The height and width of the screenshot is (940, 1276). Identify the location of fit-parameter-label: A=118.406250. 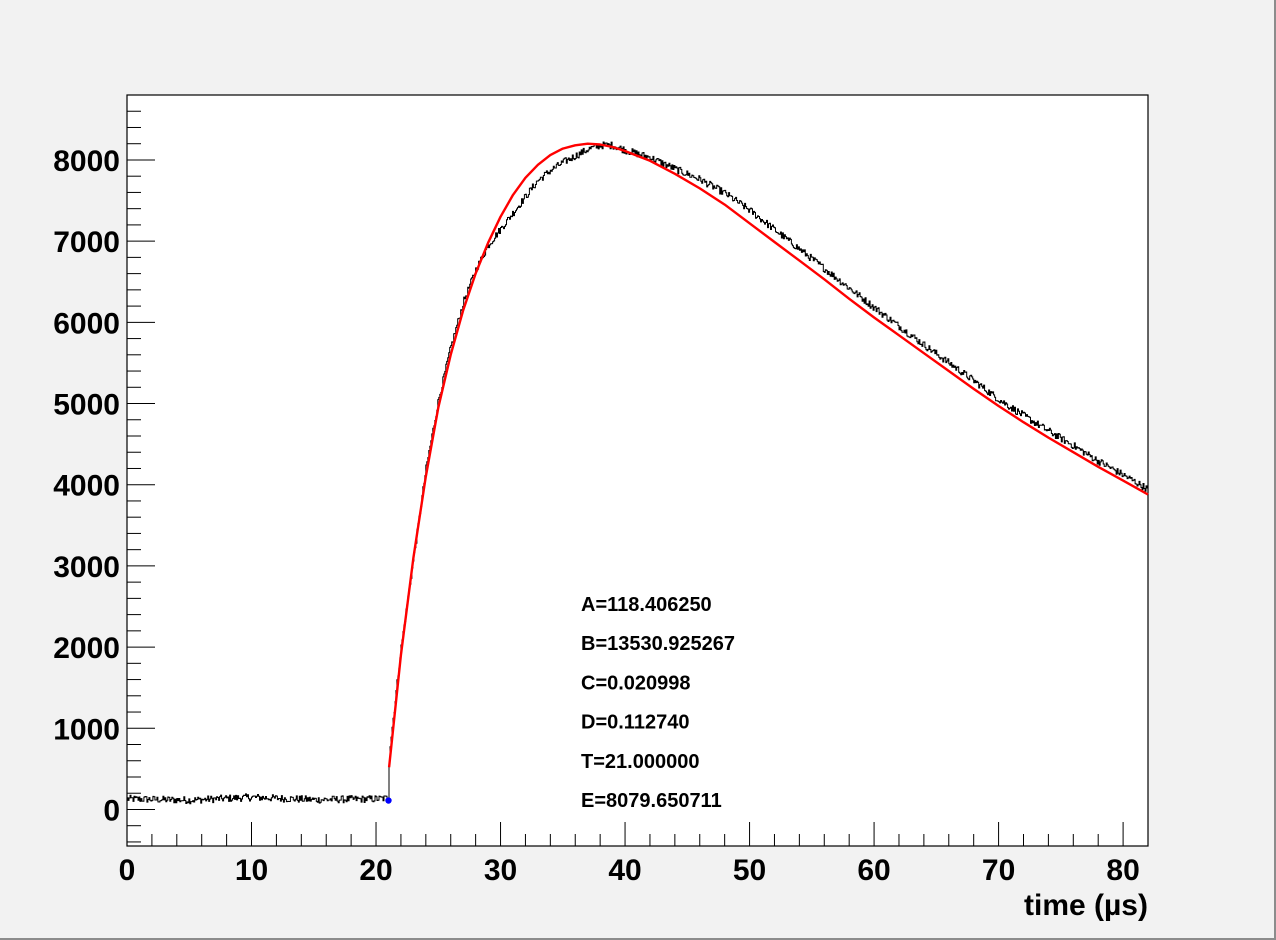
(646, 605).